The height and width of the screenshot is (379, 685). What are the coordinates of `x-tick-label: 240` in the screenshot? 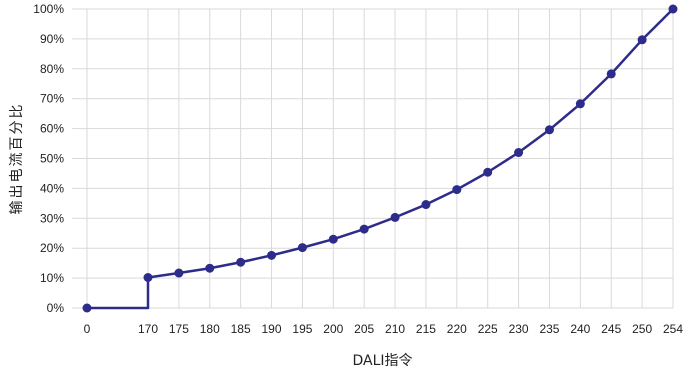 It's located at (580, 329).